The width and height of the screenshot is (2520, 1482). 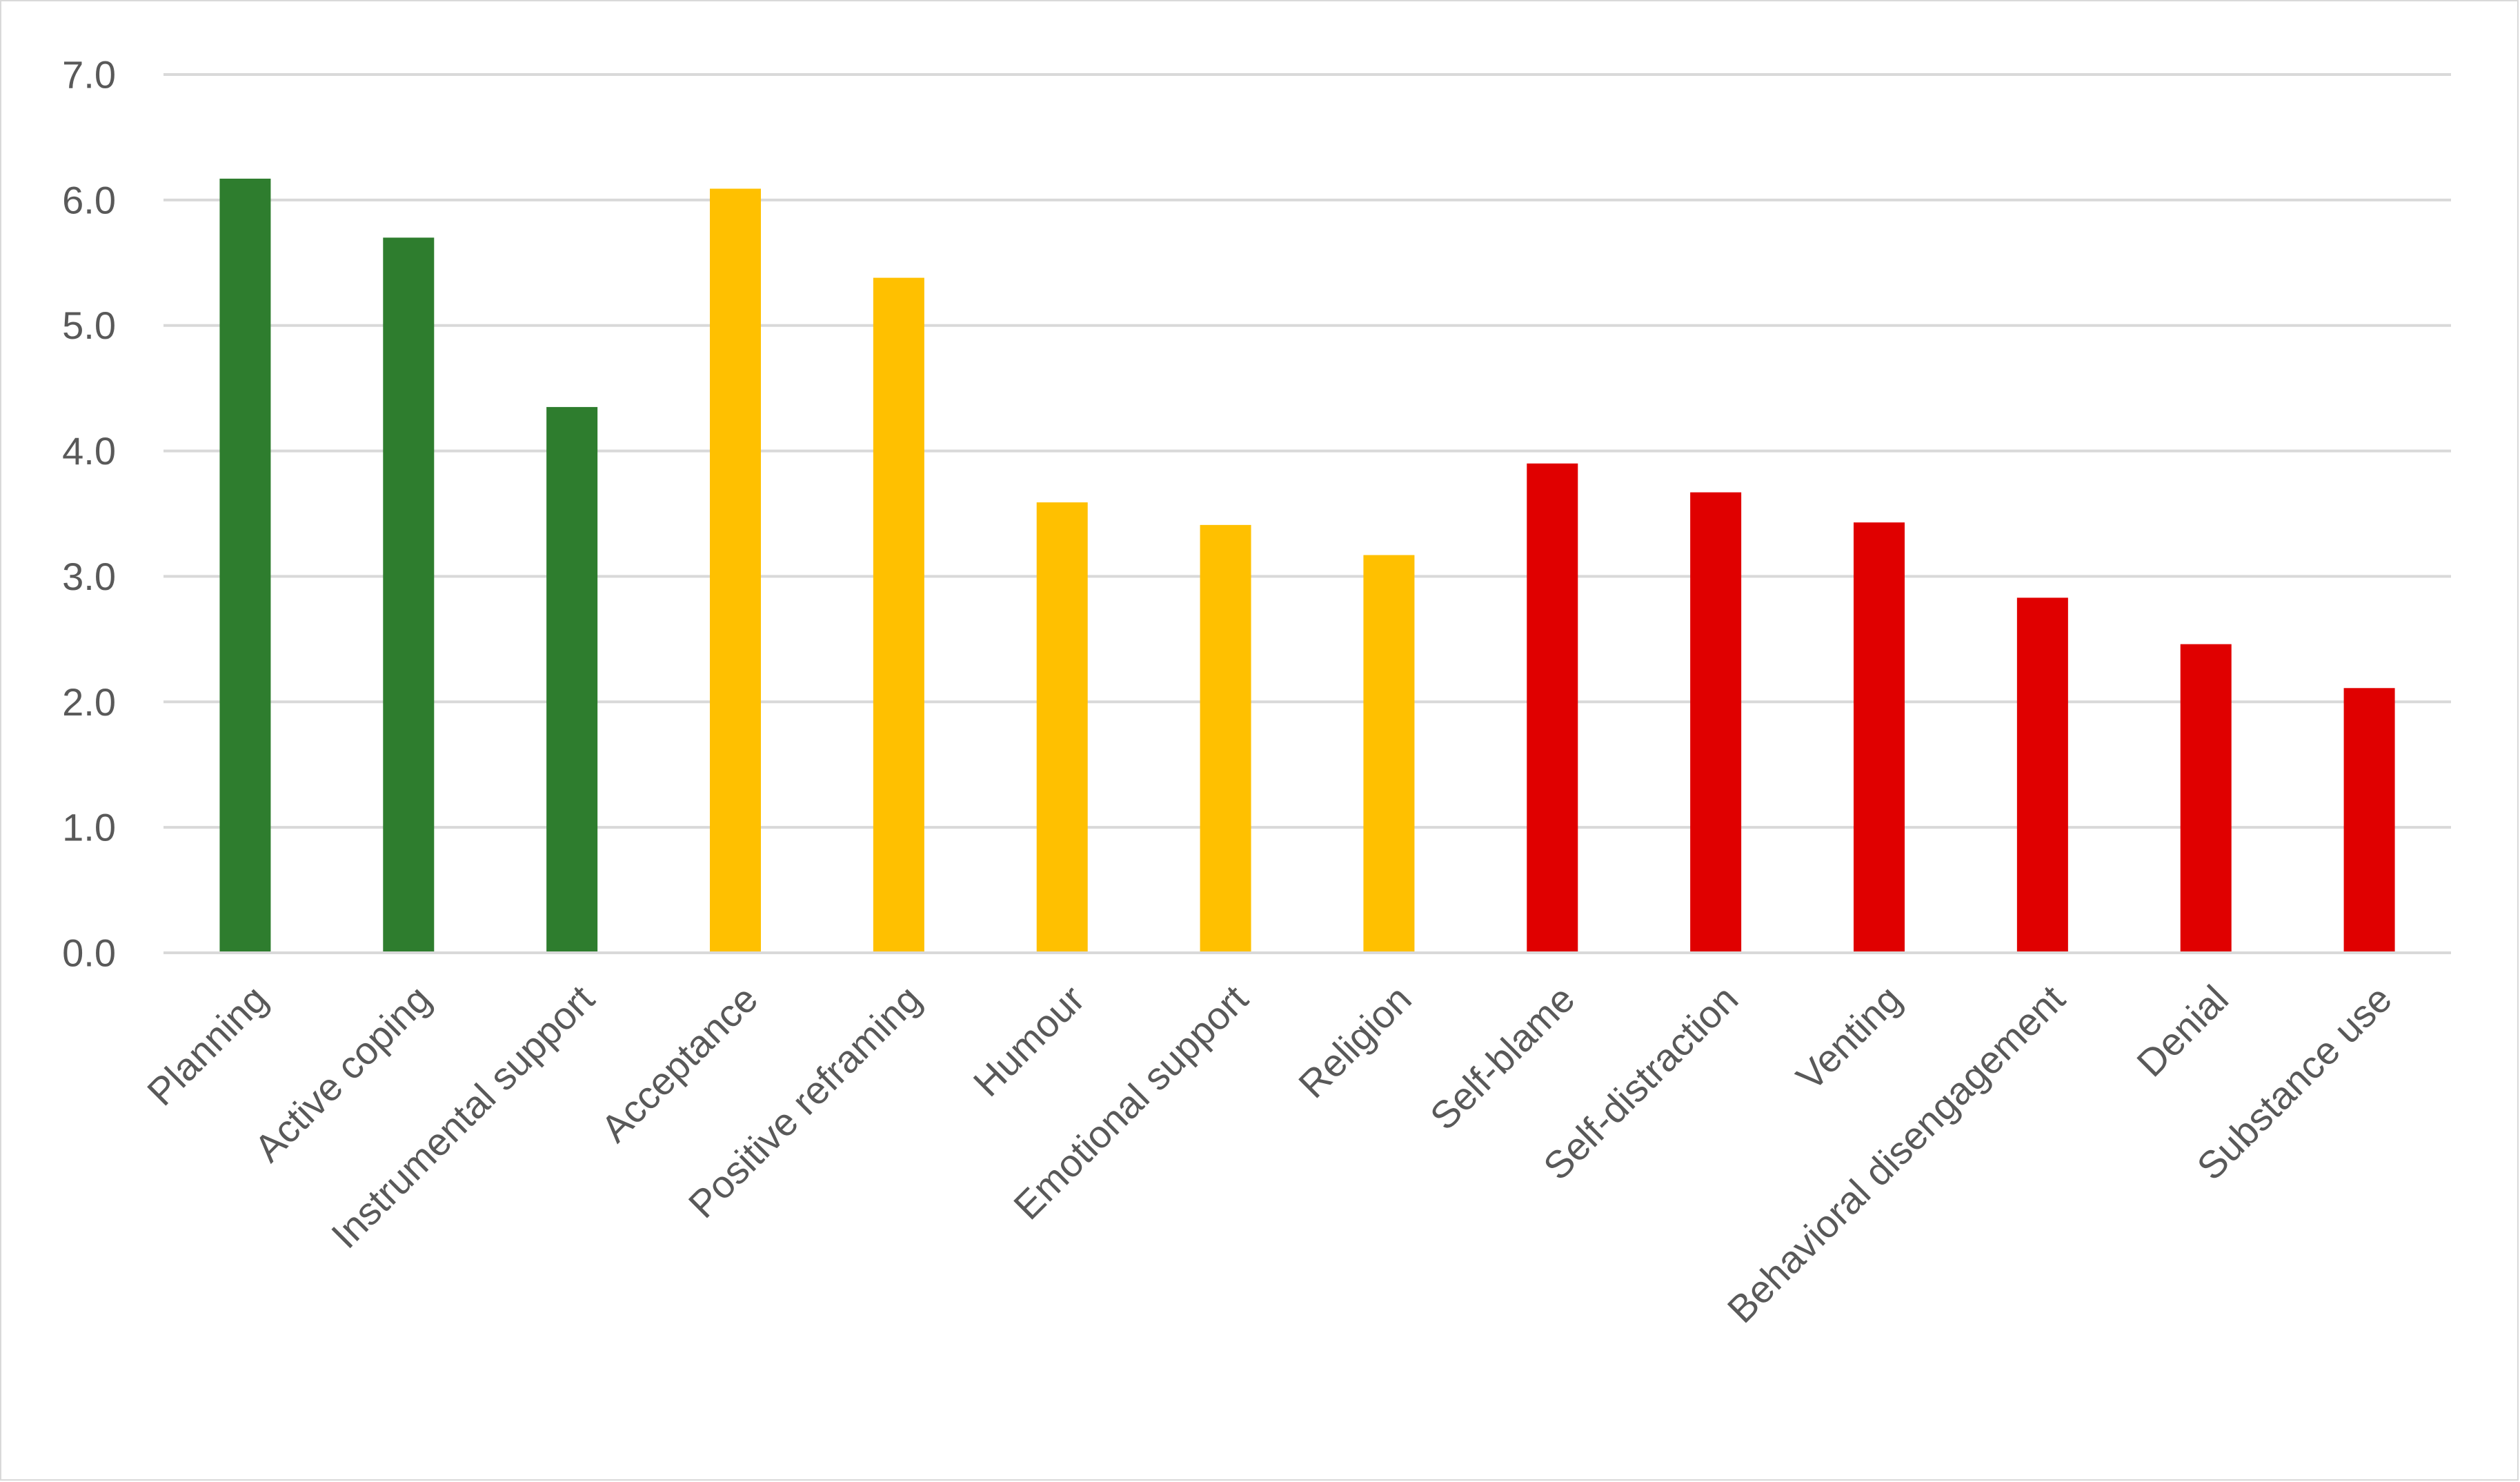 What do you see at coordinates (89, 702) in the screenshot?
I see `y-tick-label: 2.0` at bounding box center [89, 702].